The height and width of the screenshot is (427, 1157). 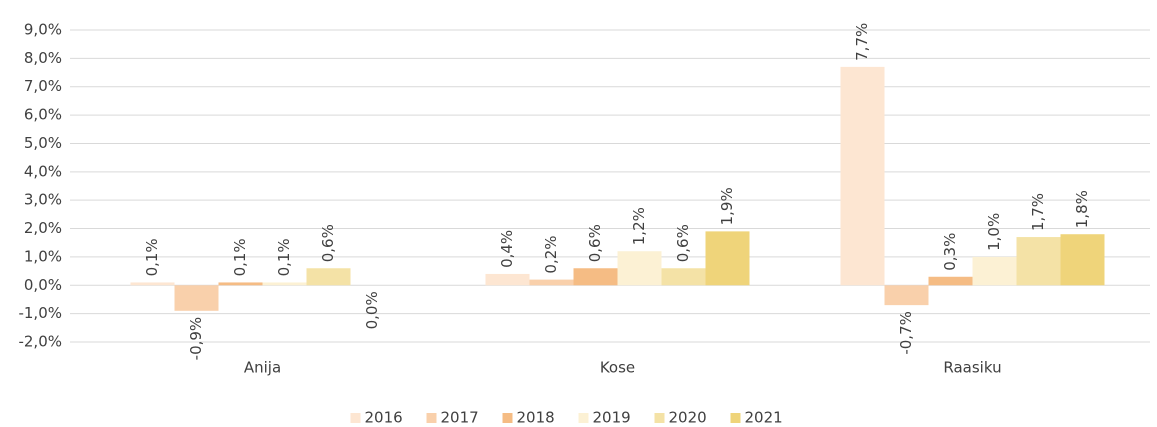 I want to click on data-label: 1,7%, so click(x=1038, y=212).